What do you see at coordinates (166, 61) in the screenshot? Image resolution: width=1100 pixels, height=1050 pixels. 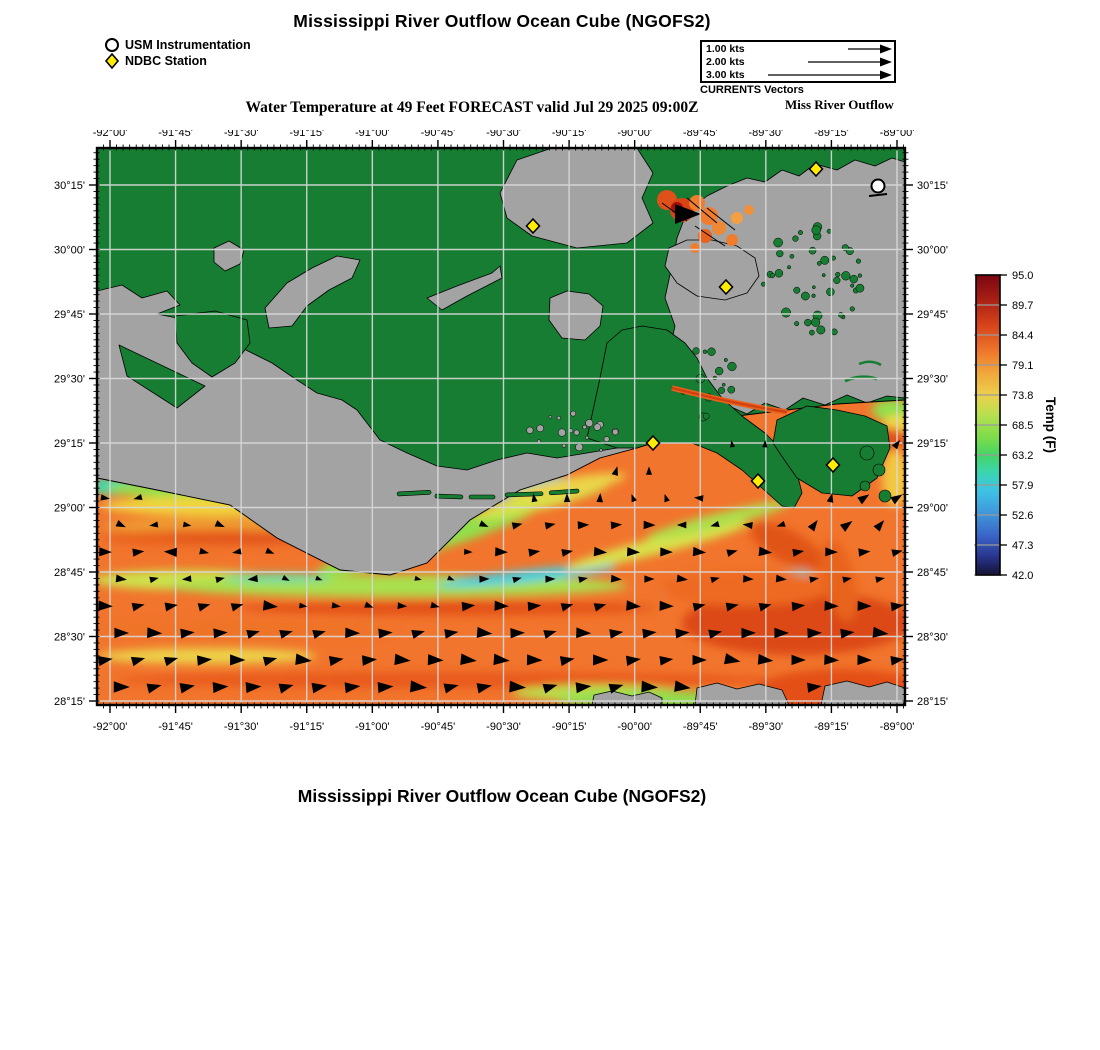 I see `legend-ndbc-label: NDBC Station` at bounding box center [166, 61].